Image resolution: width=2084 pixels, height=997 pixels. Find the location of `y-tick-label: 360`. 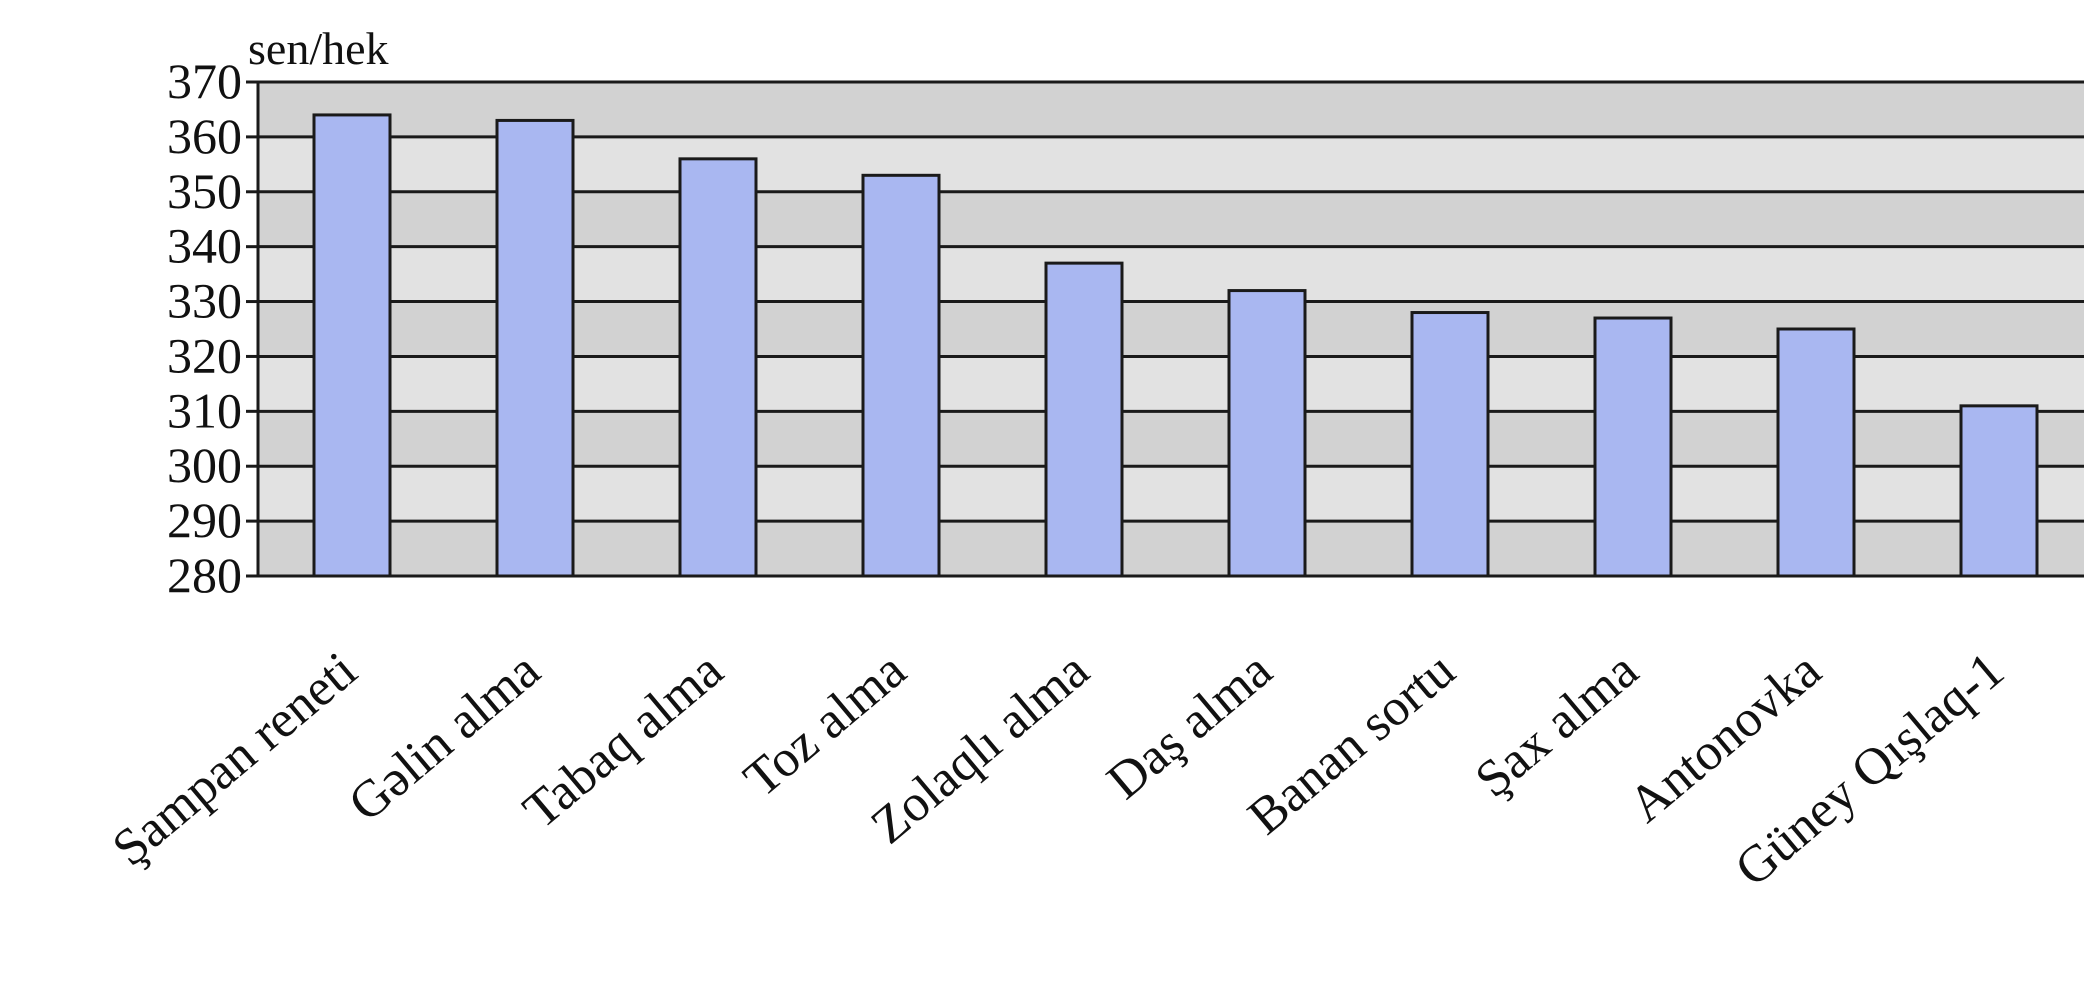

y-tick-label: 360 is located at coordinates (204, 136).